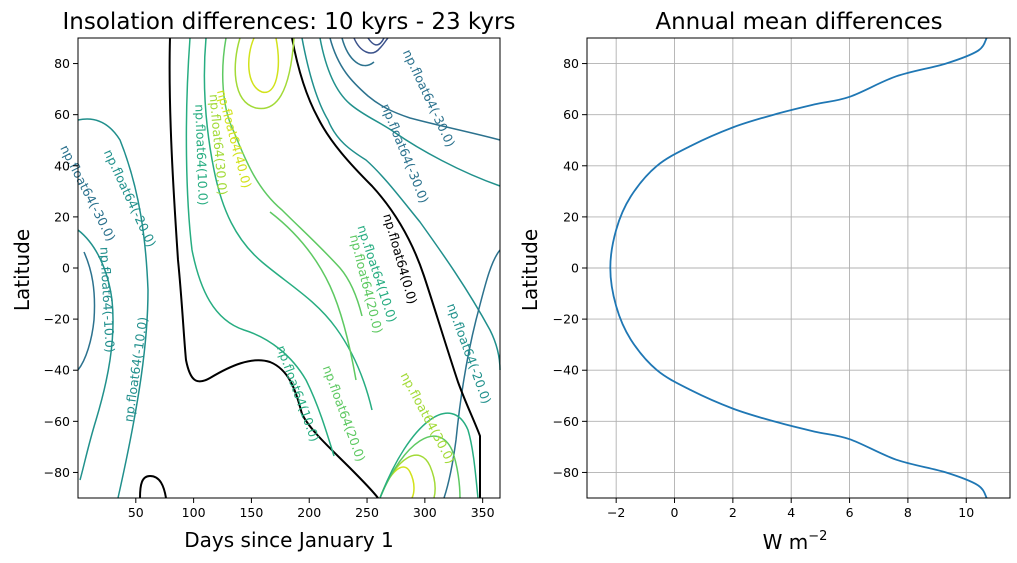 This screenshot has width=1017, height=563. What do you see at coordinates (575, 268) in the screenshot?
I see `line-y-tick-label: 0` at bounding box center [575, 268].